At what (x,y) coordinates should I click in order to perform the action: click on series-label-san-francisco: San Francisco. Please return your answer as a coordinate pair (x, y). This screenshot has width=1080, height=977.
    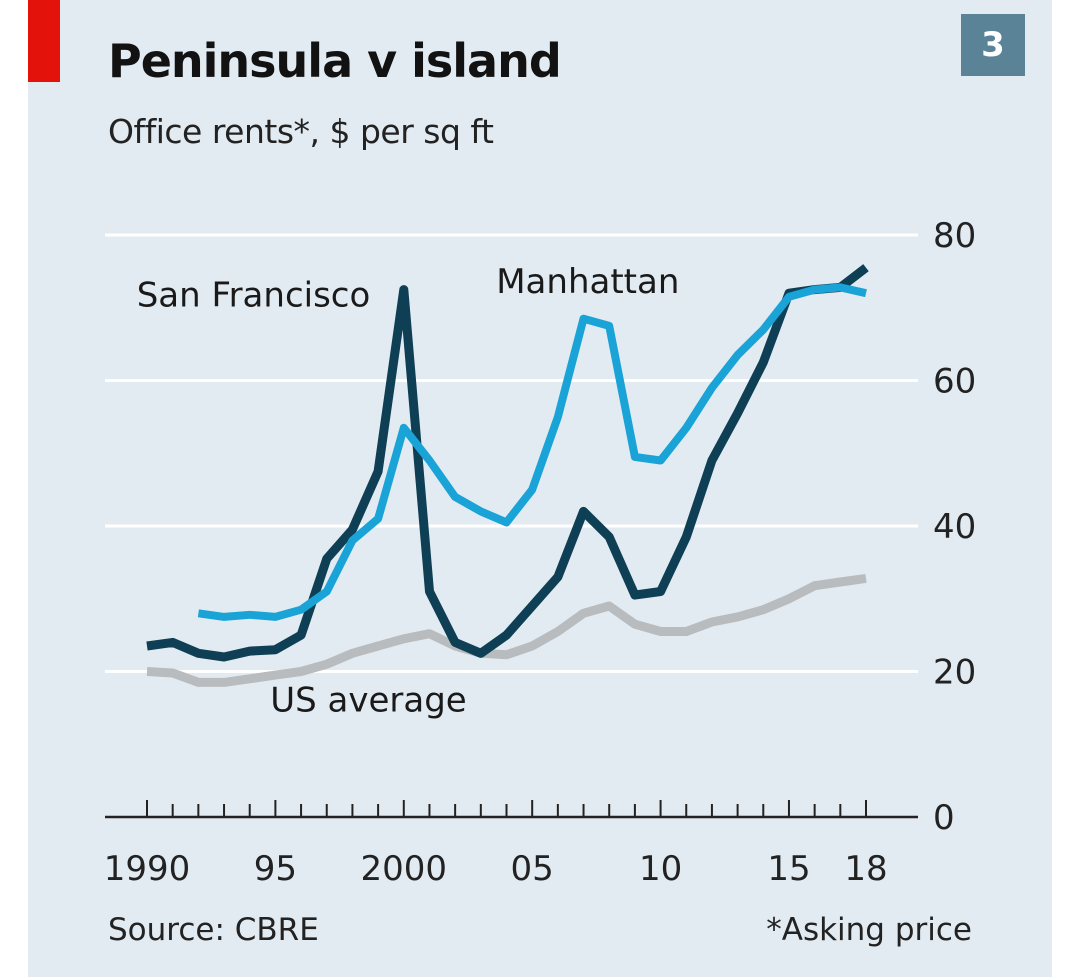
    Looking at the image, I should click on (254, 295).